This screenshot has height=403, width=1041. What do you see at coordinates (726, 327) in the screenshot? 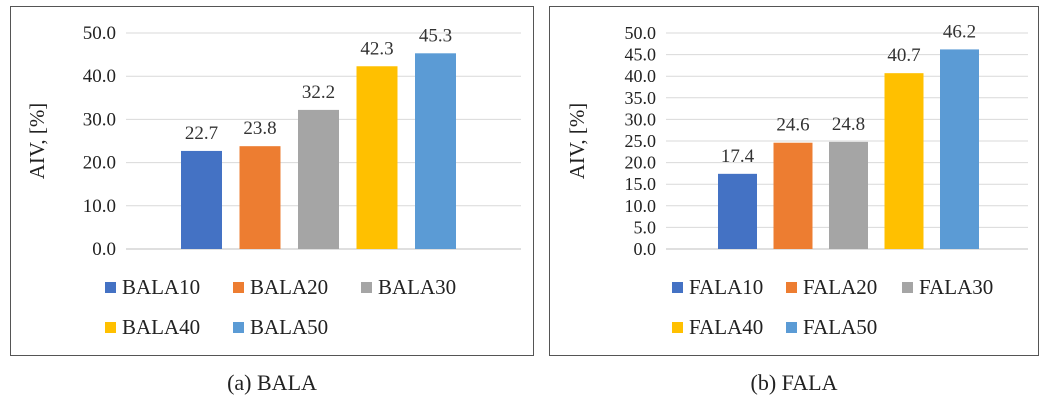
I see `legend-label: FALA40` at bounding box center [726, 327].